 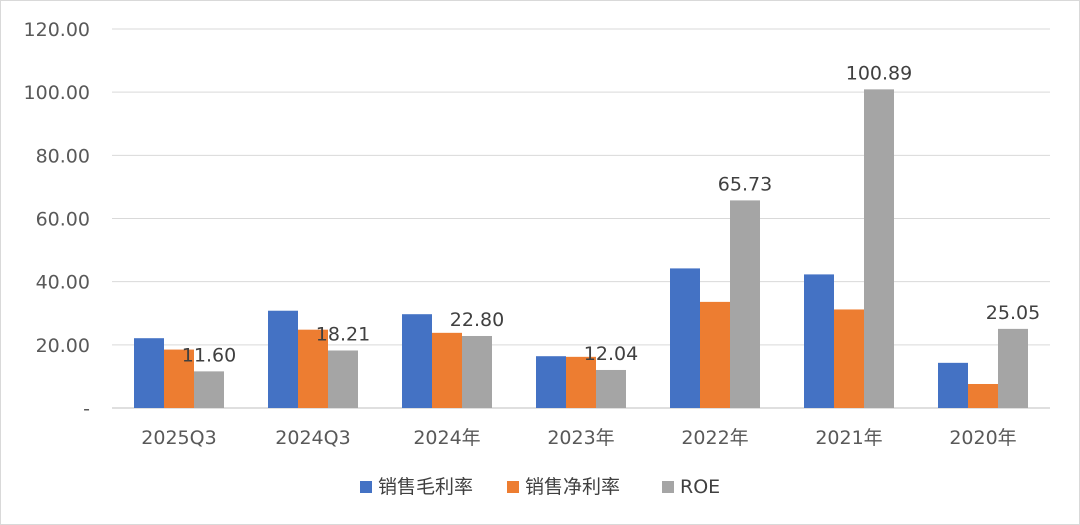 I want to click on x-category-label: 2023年, so click(x=580, y=438).